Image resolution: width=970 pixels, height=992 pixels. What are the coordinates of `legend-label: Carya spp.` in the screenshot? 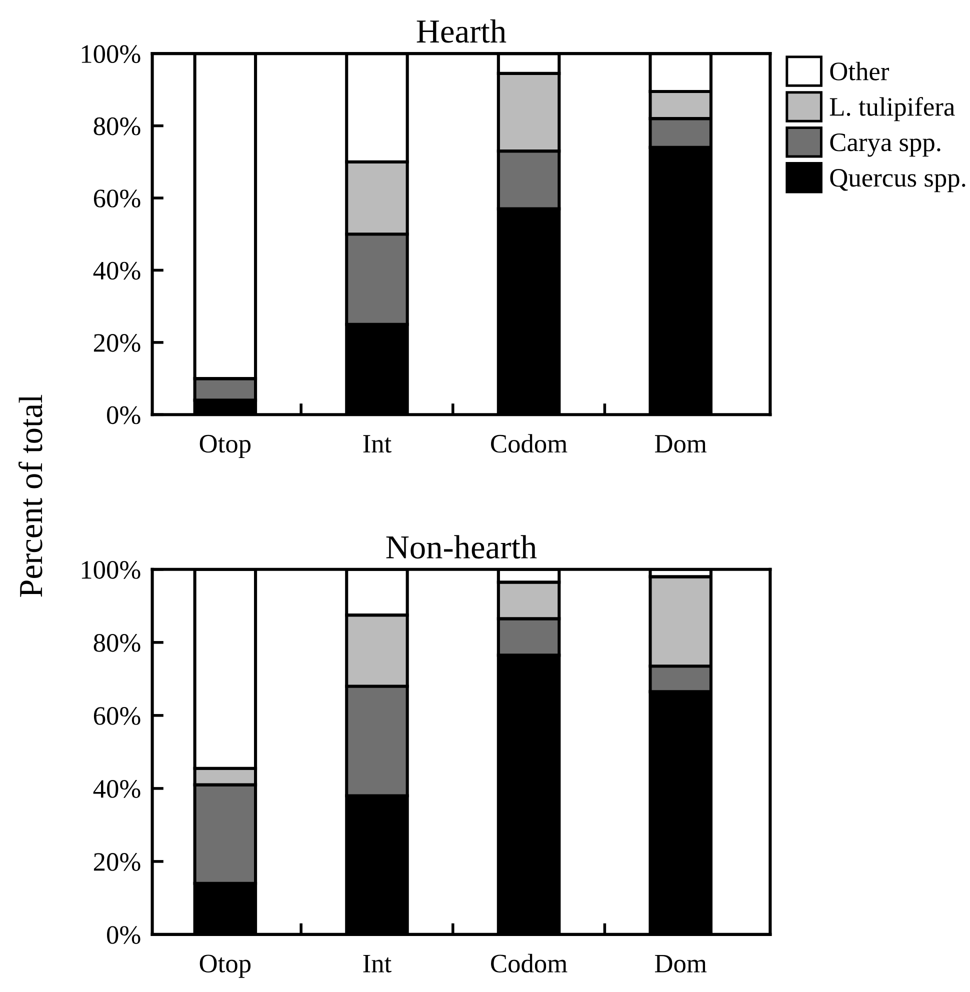 It's located at (885, 145).